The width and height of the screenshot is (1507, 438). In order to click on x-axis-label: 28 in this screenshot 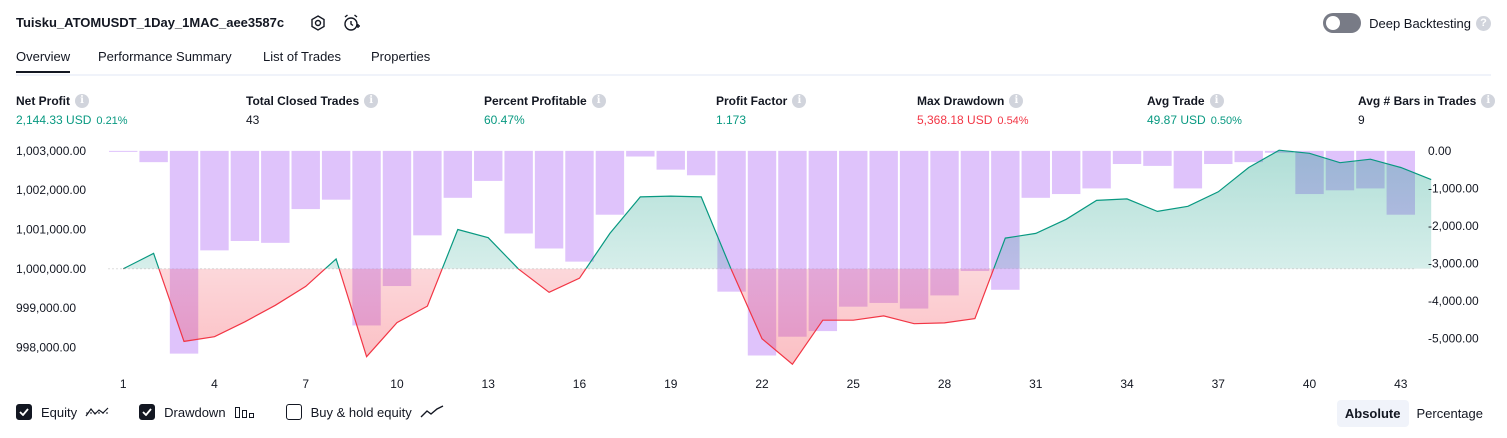, I will do `click(945, 384)`.